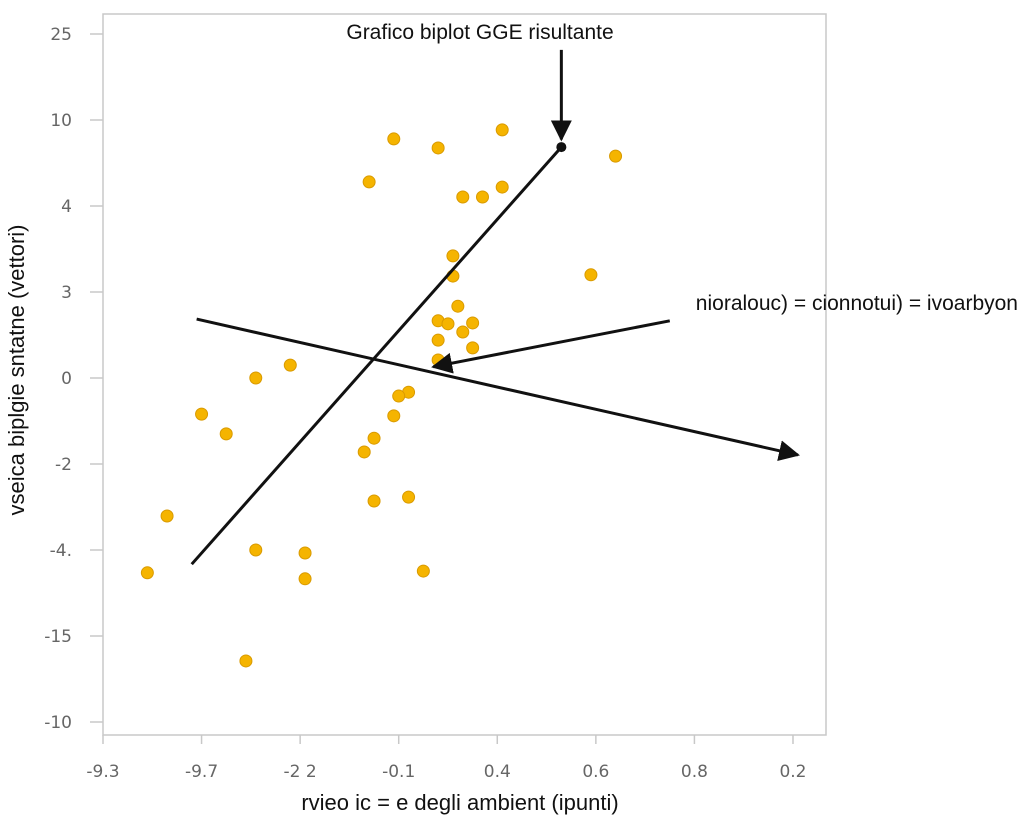 The image size is (1024, 819). I want to click on x-tick-label: 0.4, so click(497, 772).